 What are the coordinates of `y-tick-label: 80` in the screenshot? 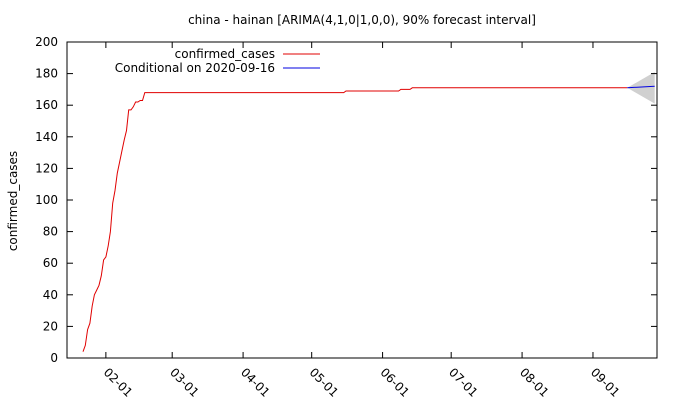 It's located at (50, 232).